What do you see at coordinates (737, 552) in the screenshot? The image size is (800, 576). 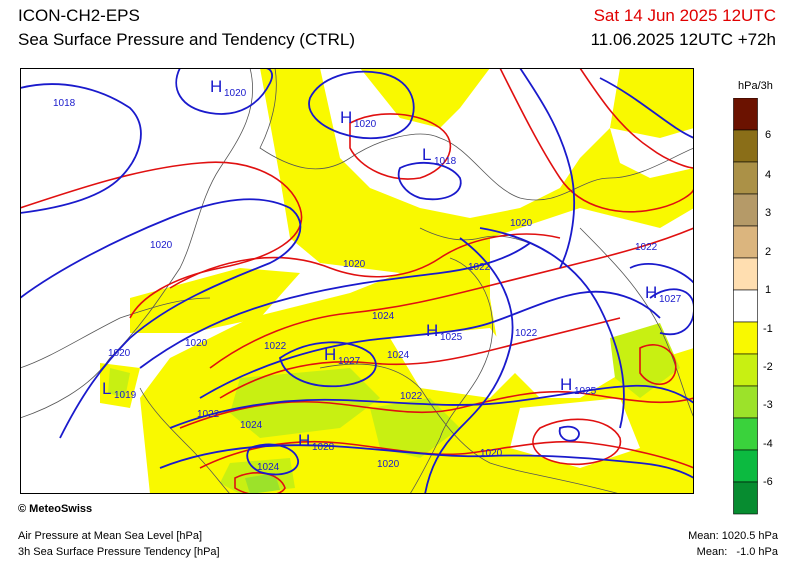 I see `mean-tendency: Mean: -1.0 hPa` at bounding box center [737, 552].